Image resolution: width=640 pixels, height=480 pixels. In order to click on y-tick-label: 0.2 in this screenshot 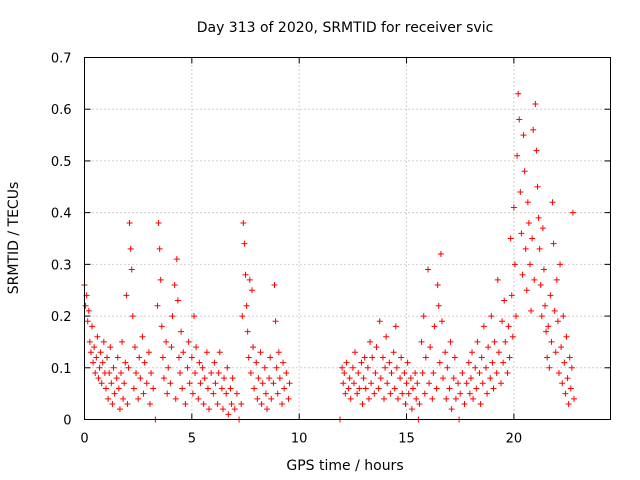, I will do `click(61, 317)`.